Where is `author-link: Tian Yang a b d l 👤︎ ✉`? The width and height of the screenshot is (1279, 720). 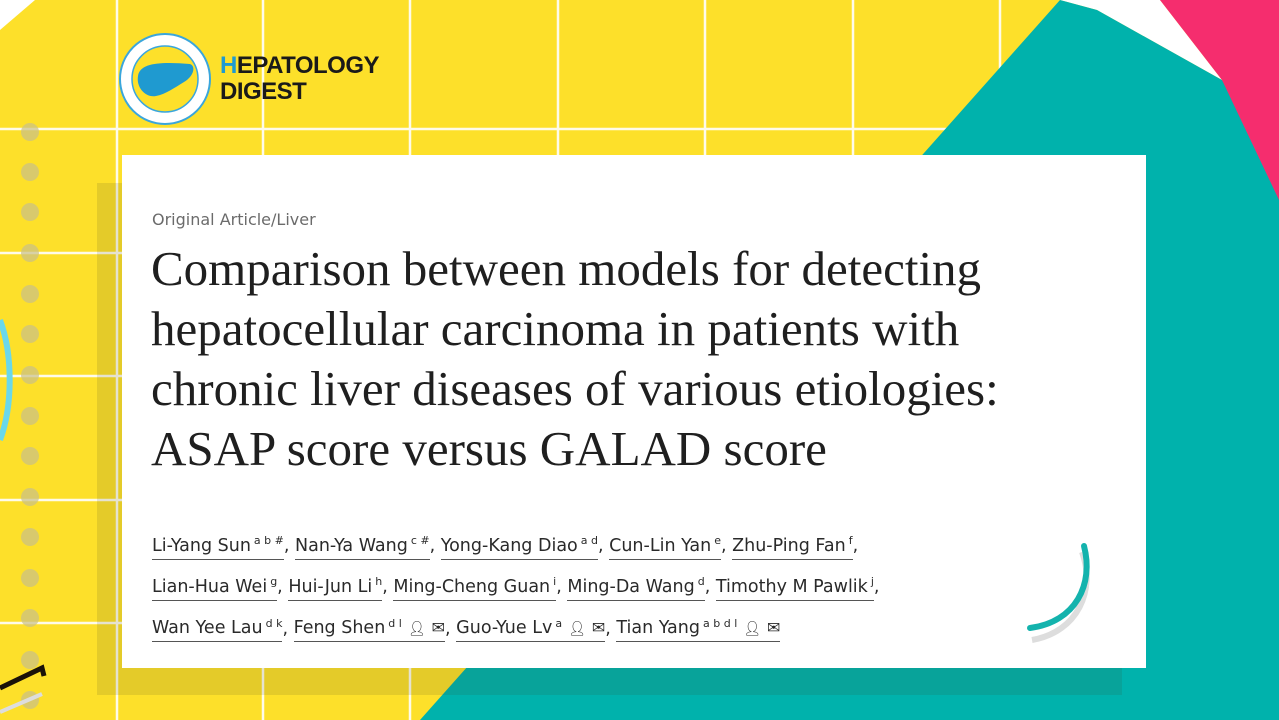 author-link: Tian Yang a b d l 👤︎ ✉ is located at coordinates (698, 629).